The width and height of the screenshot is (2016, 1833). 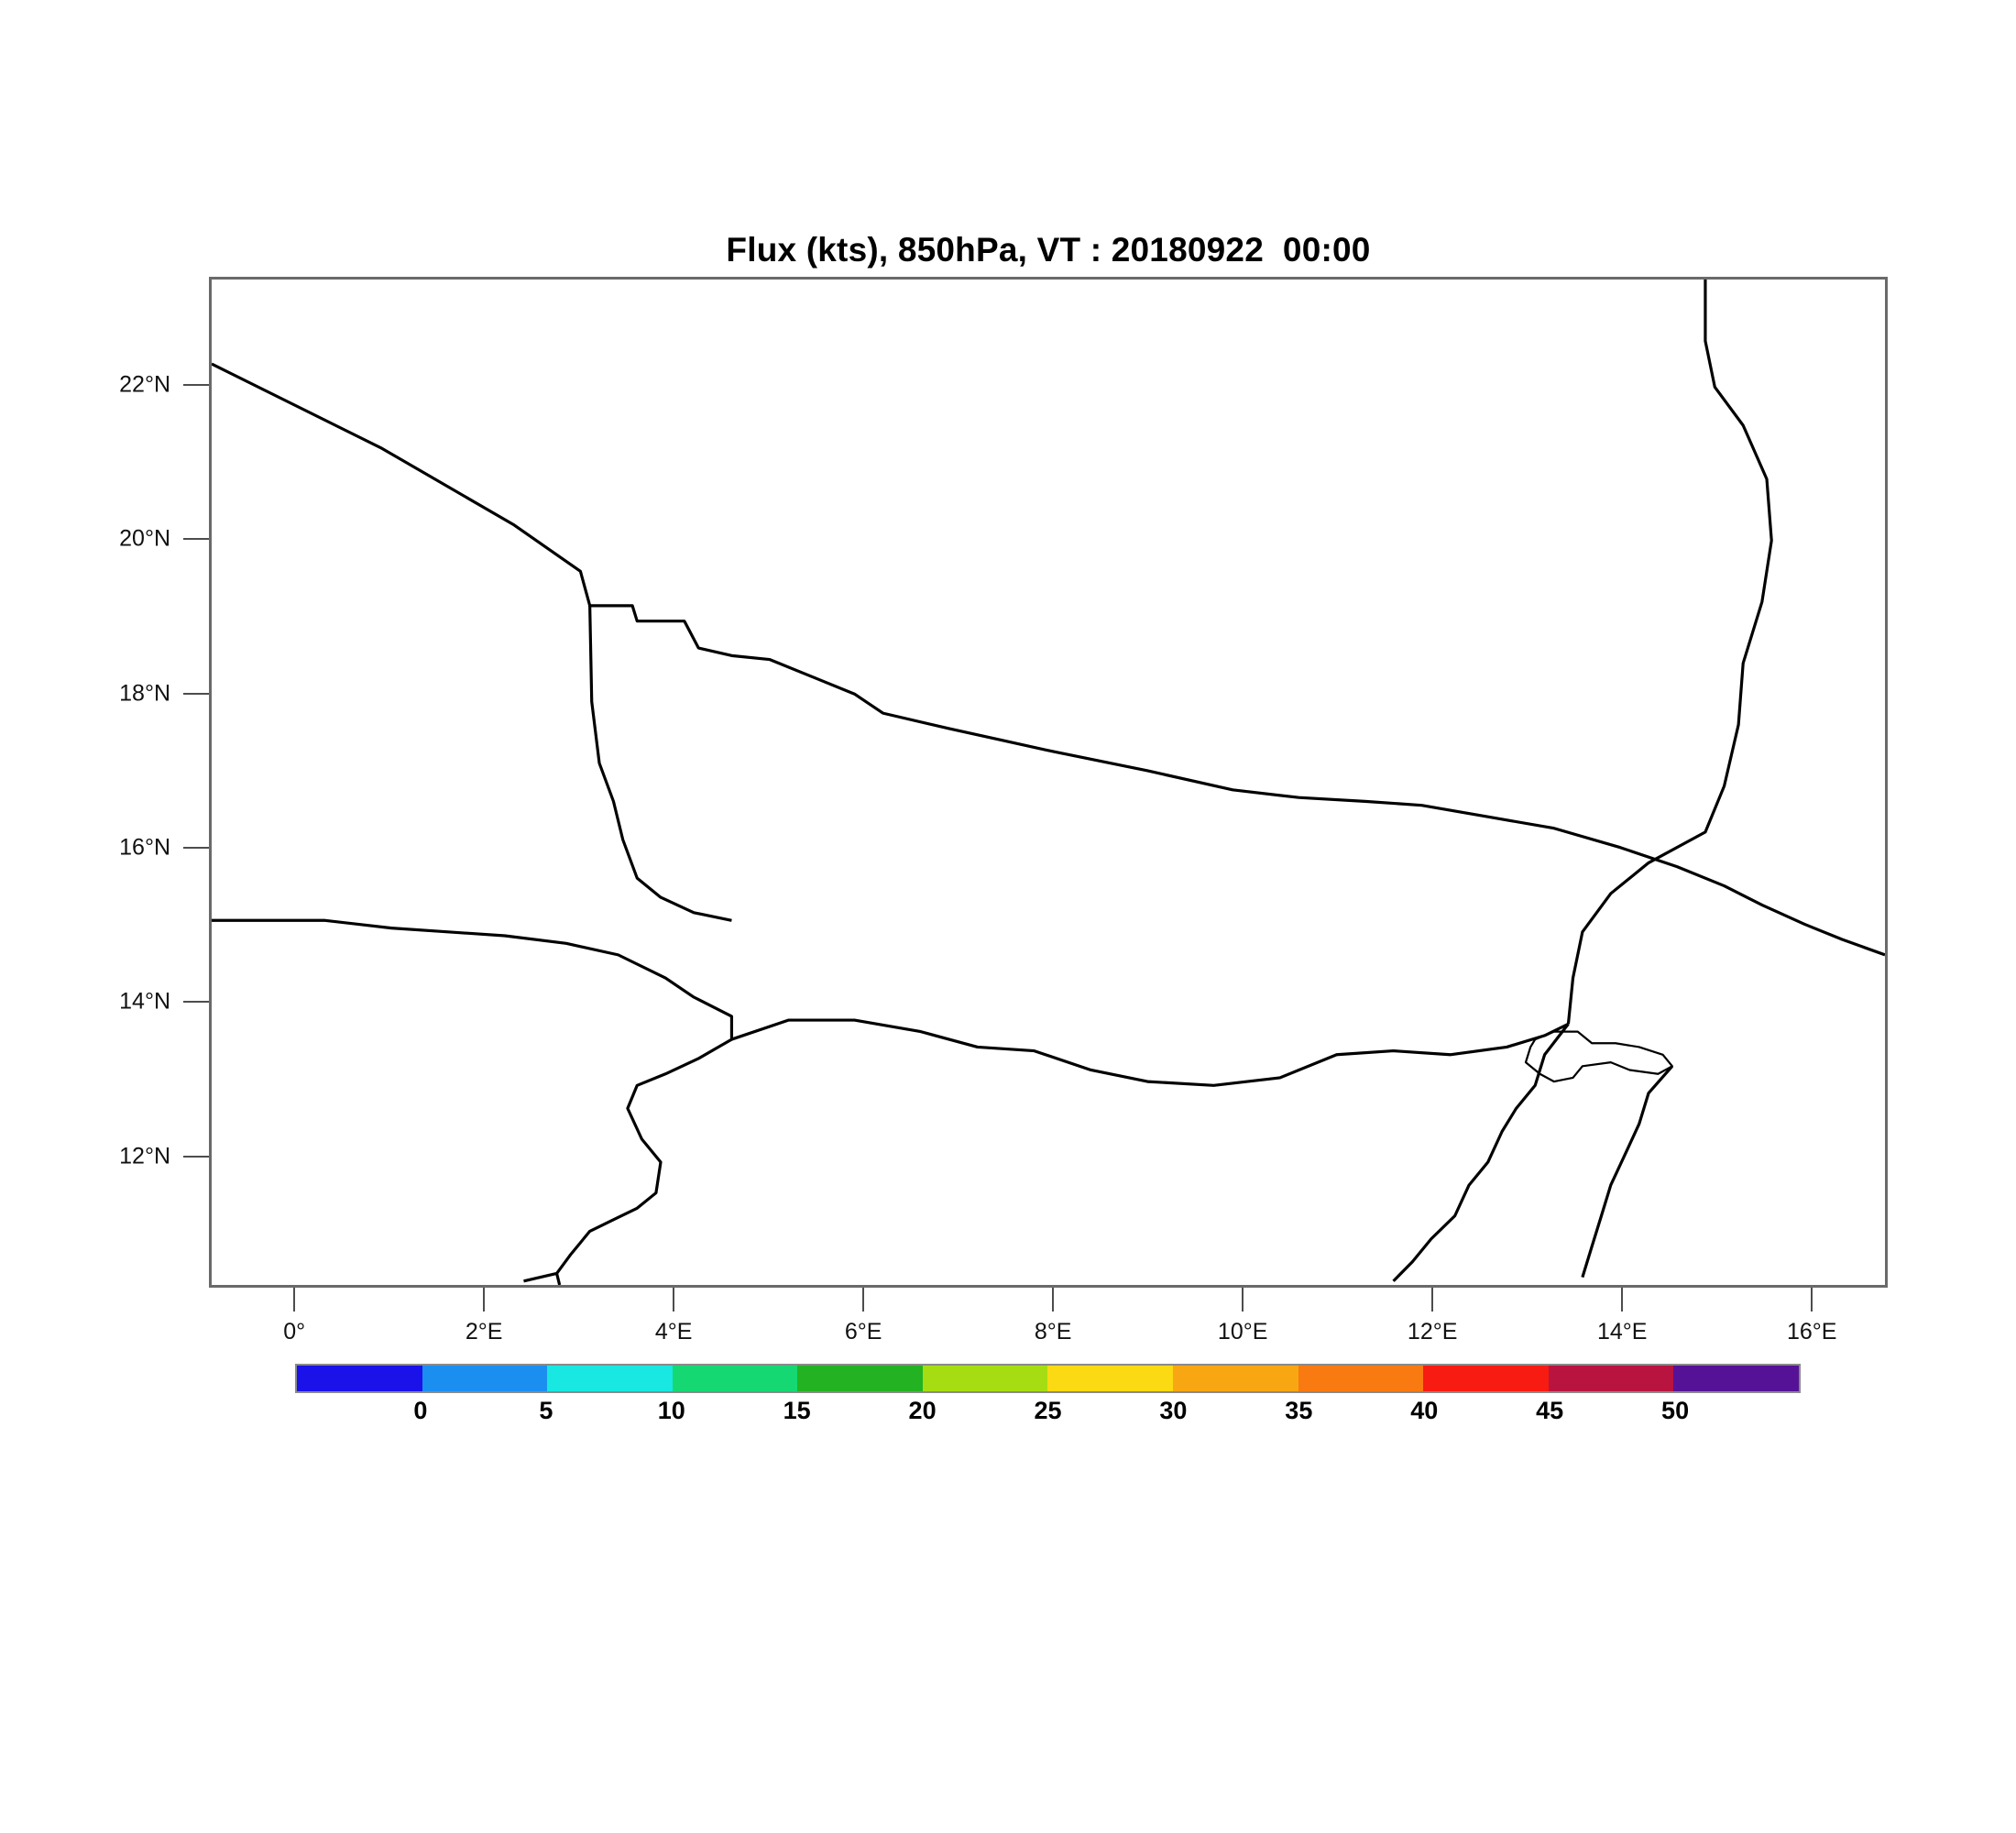 I want to click on x-axis-label: 10°E, so click(x=1242, y=1332).